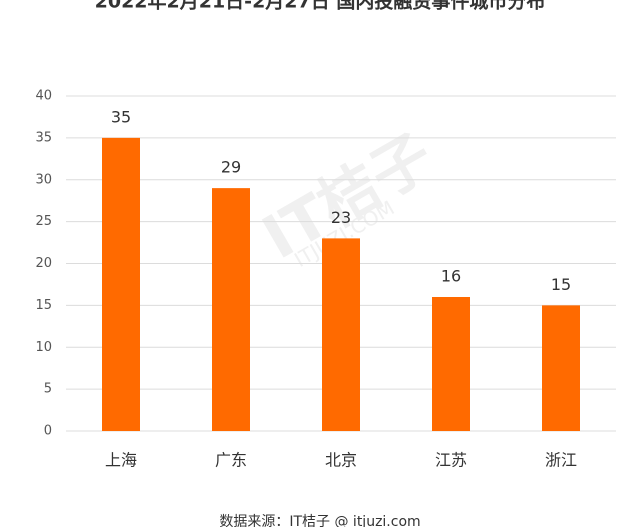 This screenshot has width=640, height=527. Describe the element at coordinates (231, 167) in the screenshot. I see `data-label: 29` at that location.